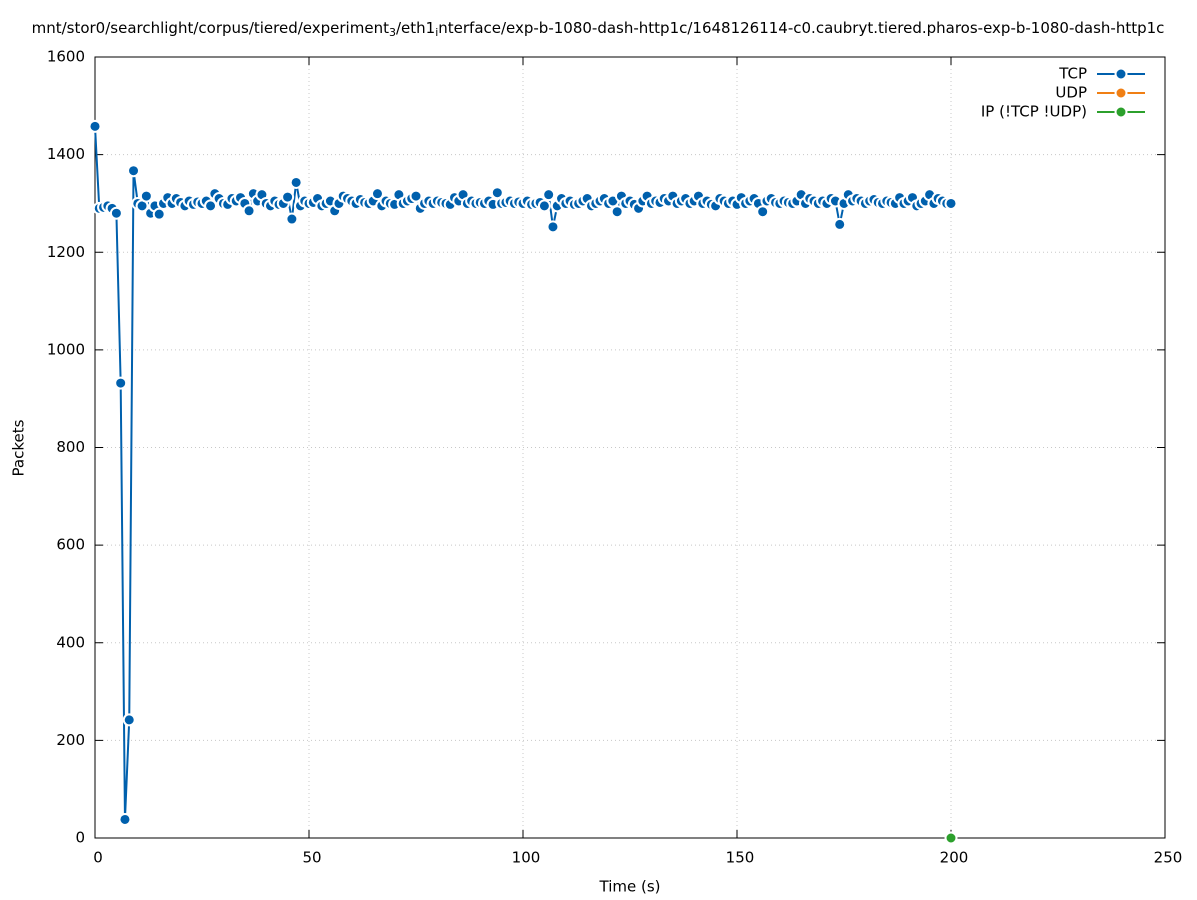 The width and height of the screenshot is (1197, 900). I want to click on legend-label: TCP, so click(1072, 74).